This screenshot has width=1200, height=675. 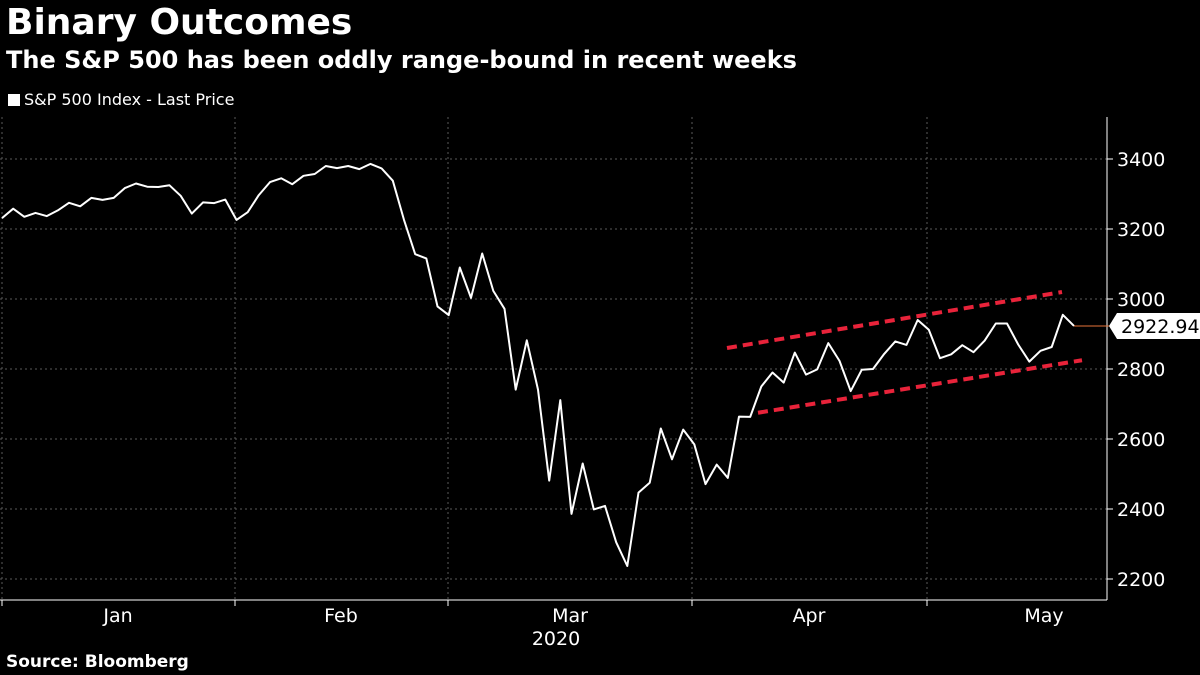 I want to click on legend: S&P 500 Index - Last Price, so click(x=121, y=99).